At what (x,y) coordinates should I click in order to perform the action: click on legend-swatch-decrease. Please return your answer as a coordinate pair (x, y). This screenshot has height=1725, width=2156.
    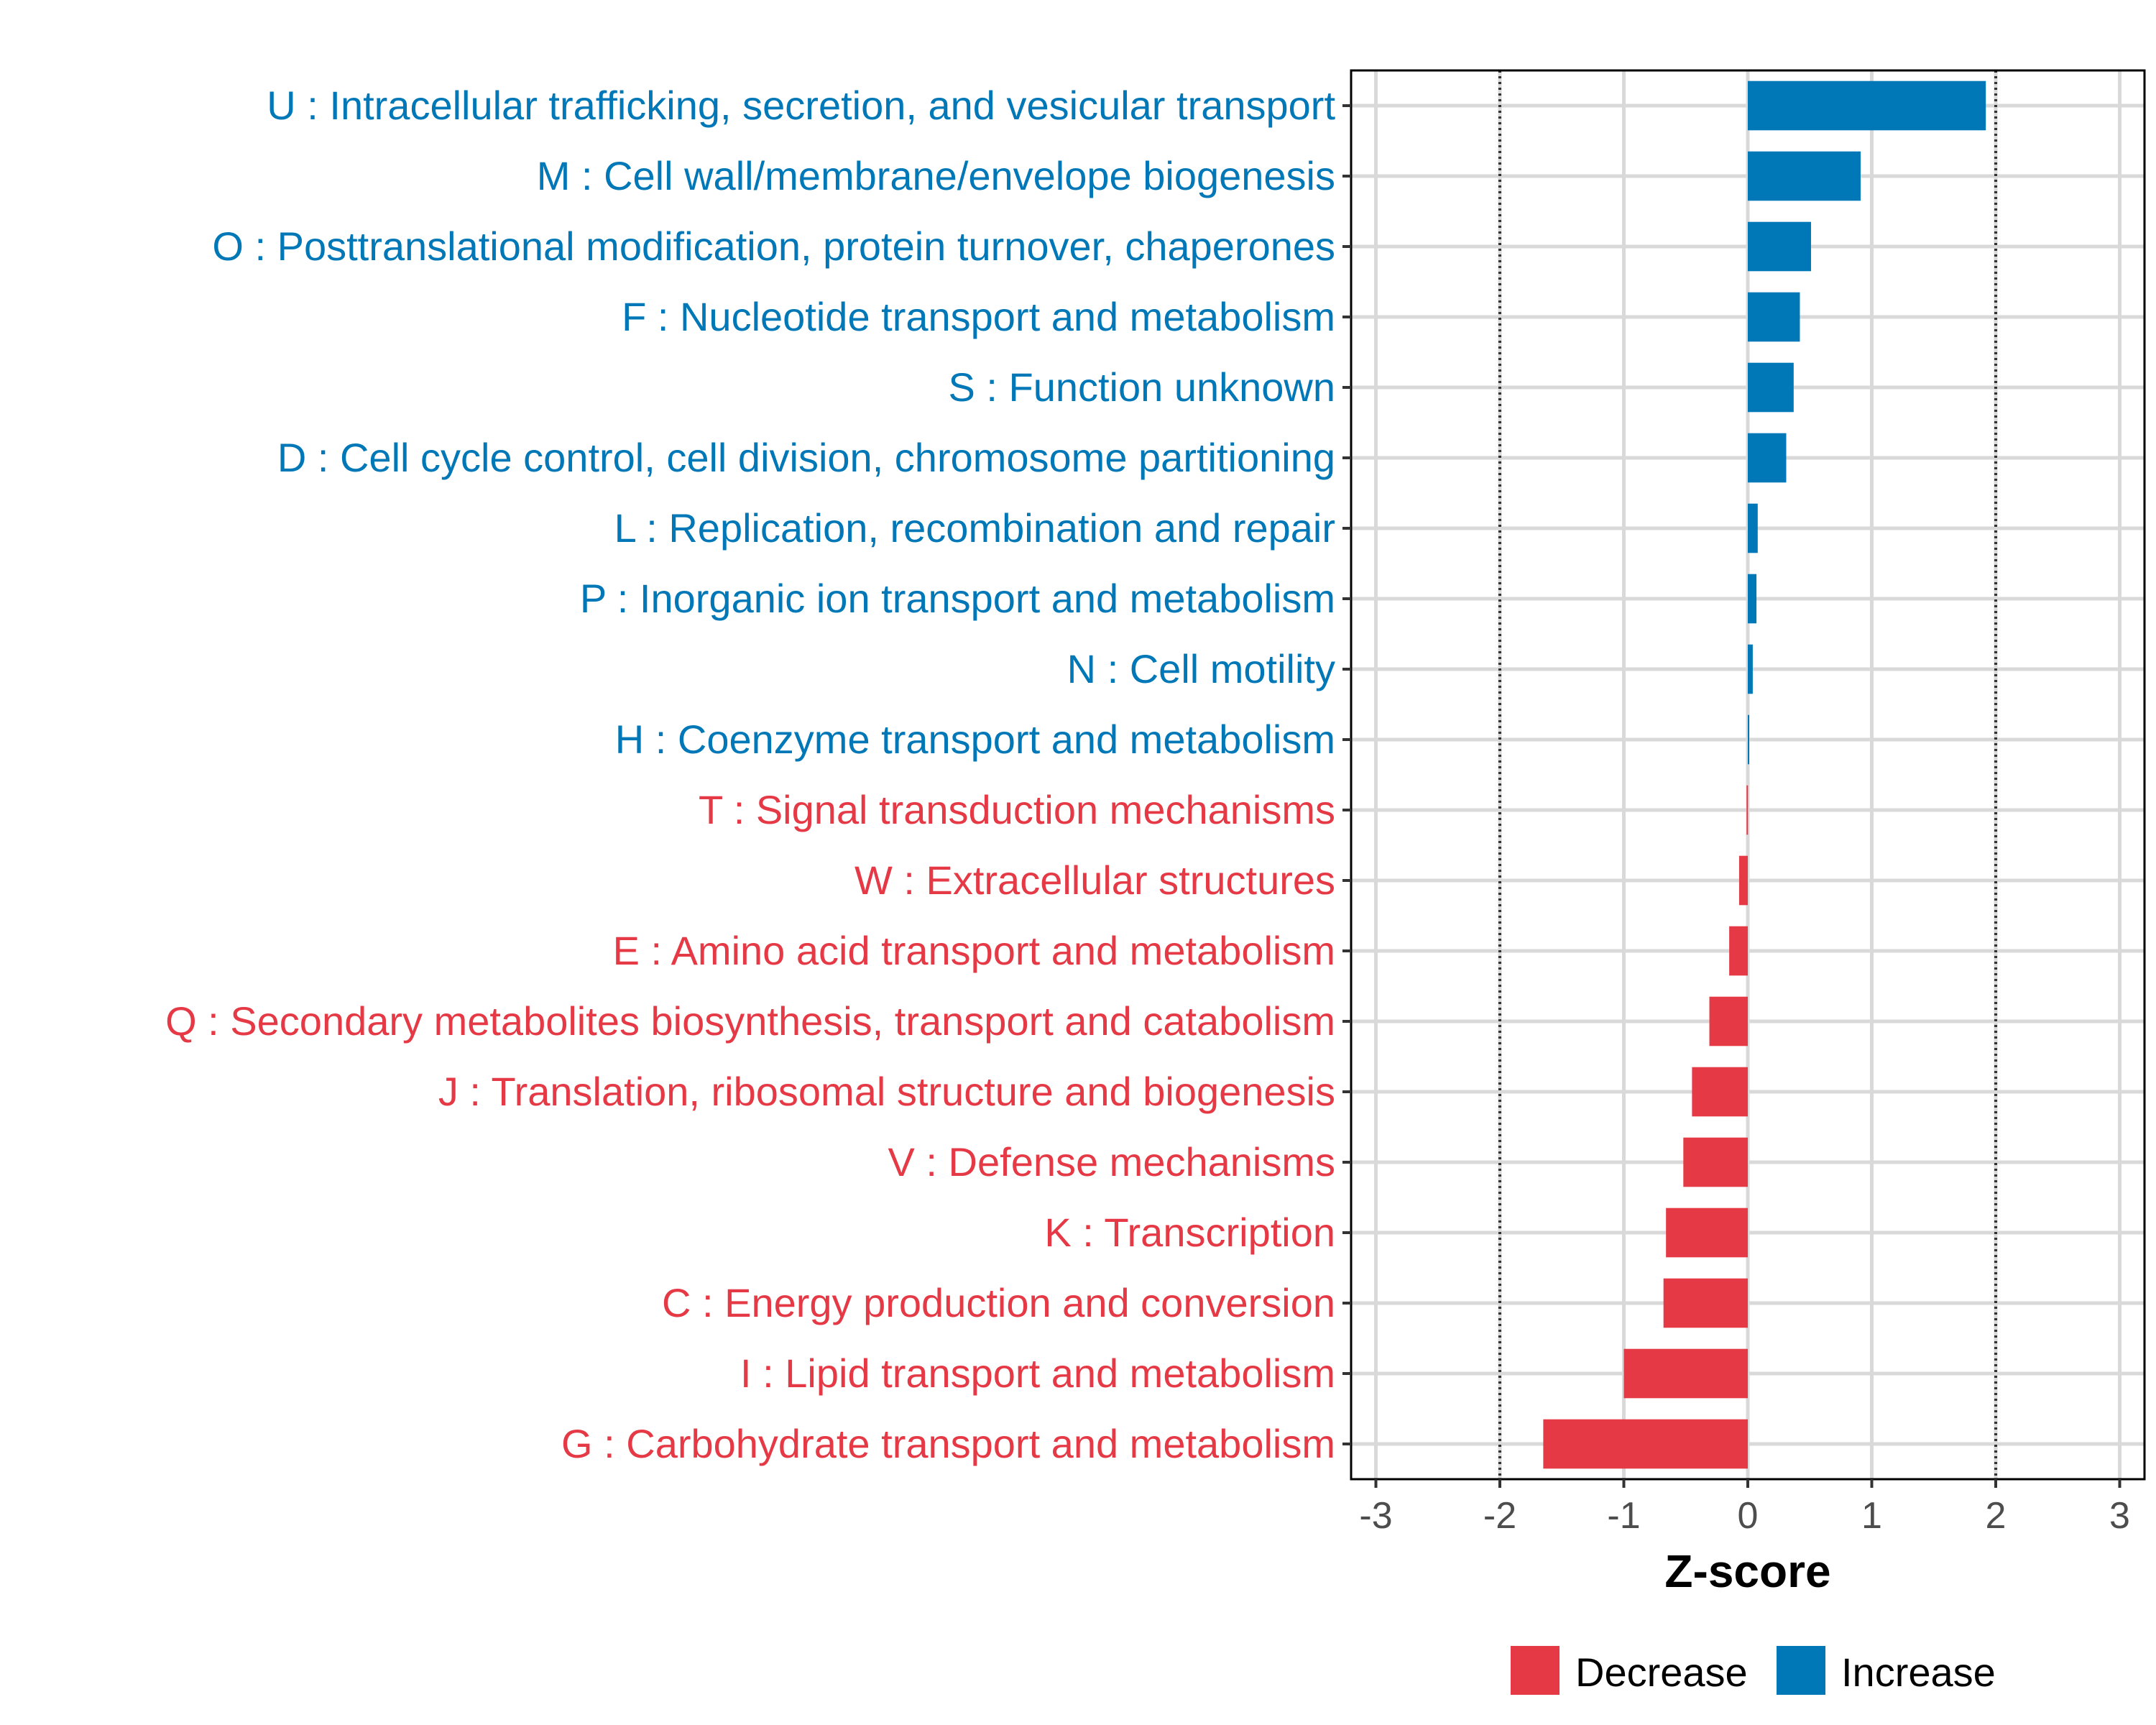
    Looking at the image, I should click on (1535, 1670).